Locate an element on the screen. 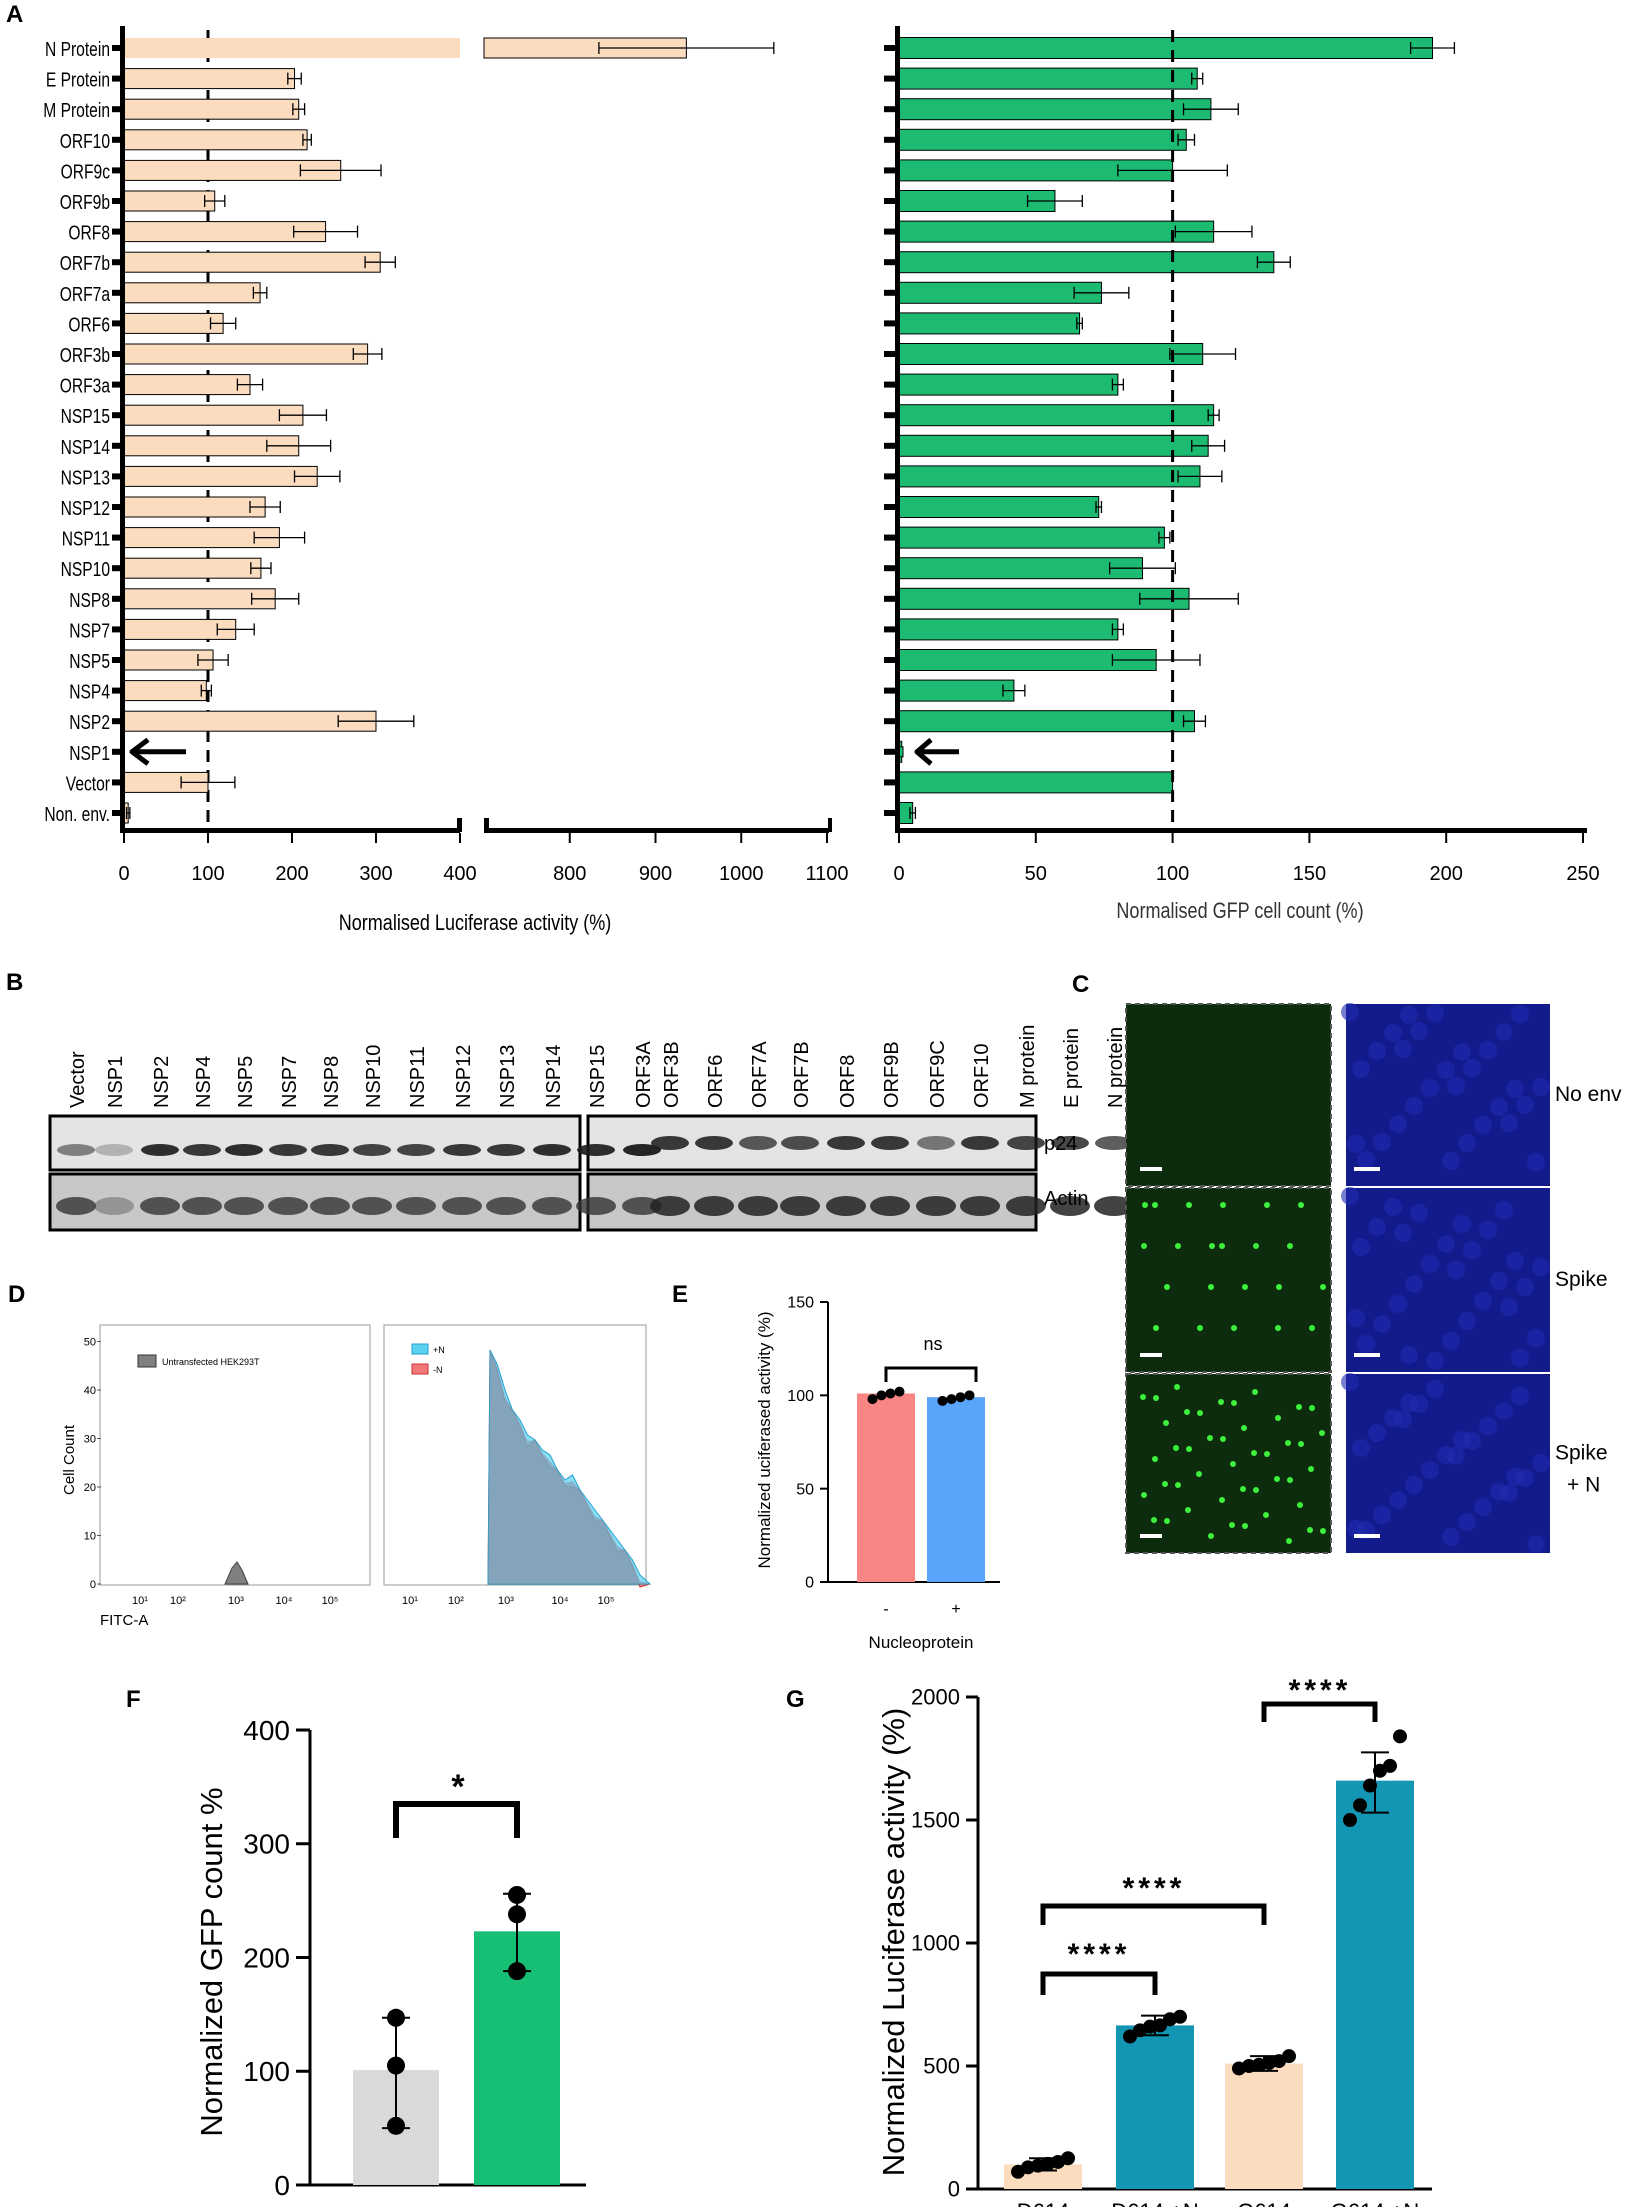  category-label: NSP13 is located at coordinates (85, 478).